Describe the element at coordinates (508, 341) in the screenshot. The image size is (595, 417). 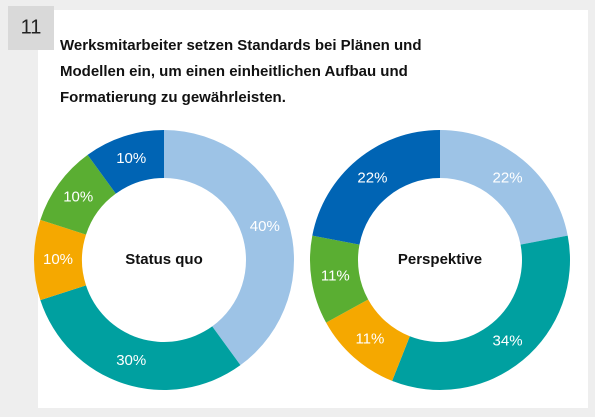
I see `value-label: 34%` at that location.